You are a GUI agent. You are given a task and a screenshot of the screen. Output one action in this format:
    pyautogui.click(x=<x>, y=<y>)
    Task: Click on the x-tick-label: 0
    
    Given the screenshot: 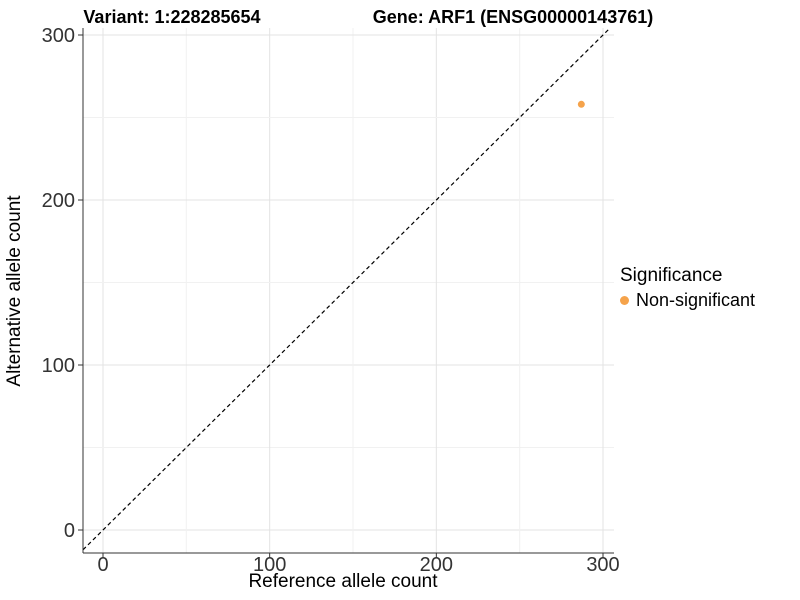 What is the action you would take?
    pyautogui.click(x=102, y=565)
    